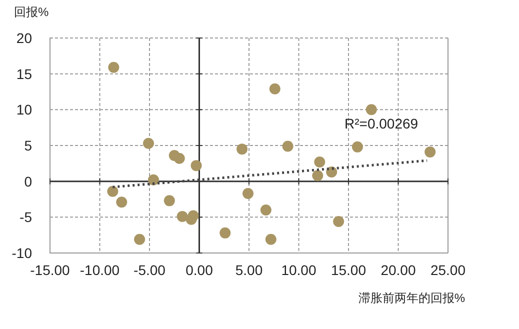 This screenshot has width=519, height=329. I want to click on y-tick-label: -10, so click(22, 253).